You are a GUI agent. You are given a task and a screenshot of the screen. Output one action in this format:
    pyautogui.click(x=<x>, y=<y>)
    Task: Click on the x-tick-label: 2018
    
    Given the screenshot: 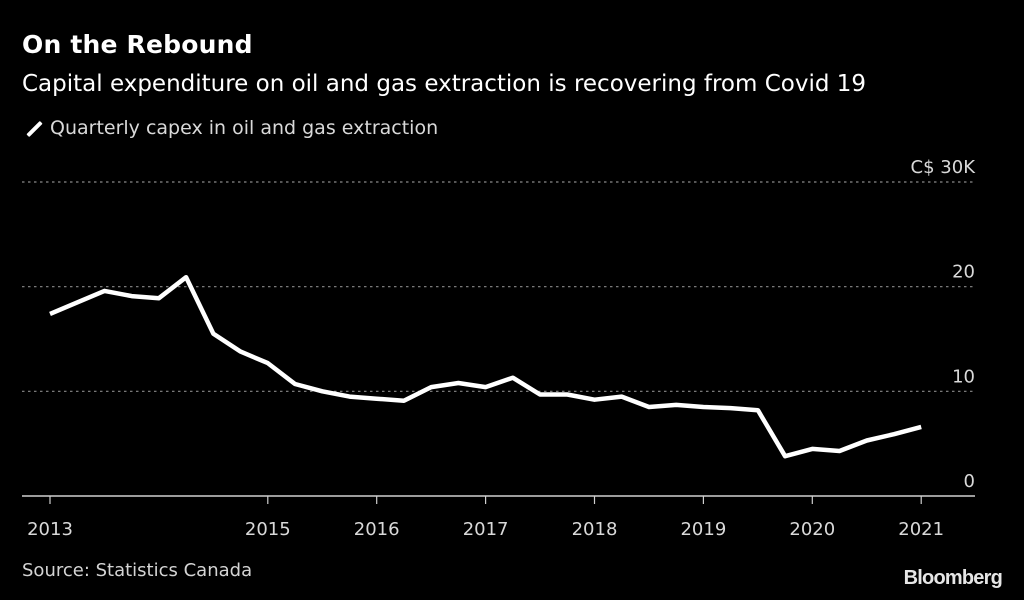 What is the action you would take?
    pyautogui.click(x=595, y=529)
    